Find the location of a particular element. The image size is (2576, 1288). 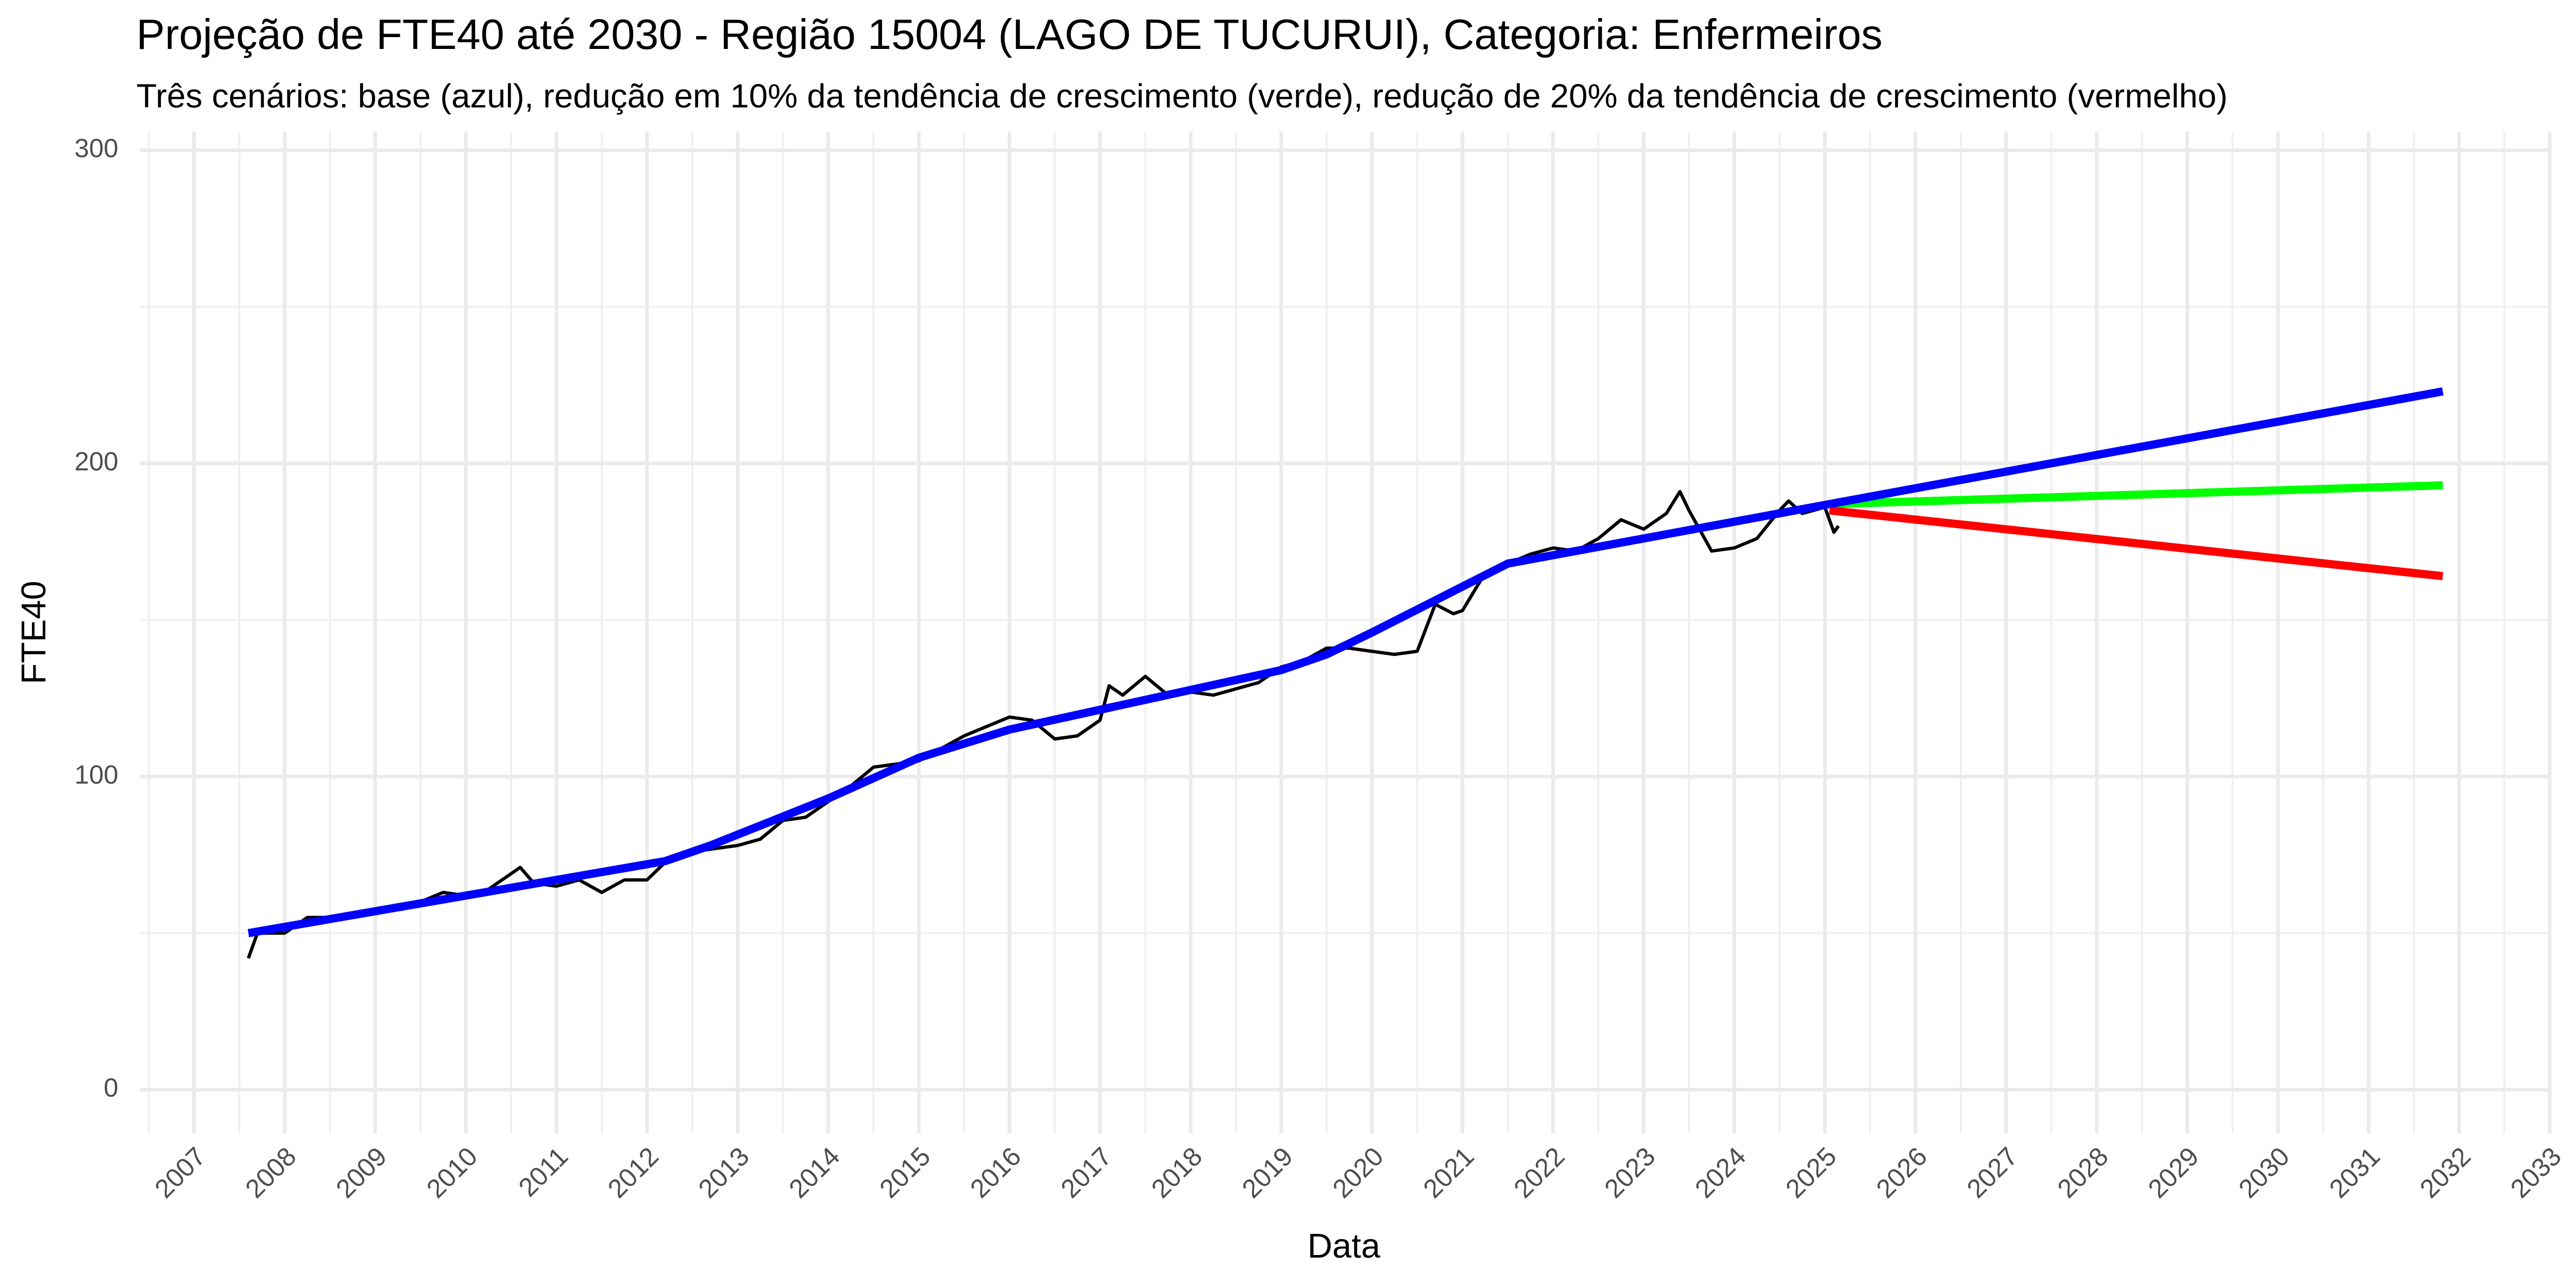

x-tick-label: 2028 is located at coordinates (2083, 1173).